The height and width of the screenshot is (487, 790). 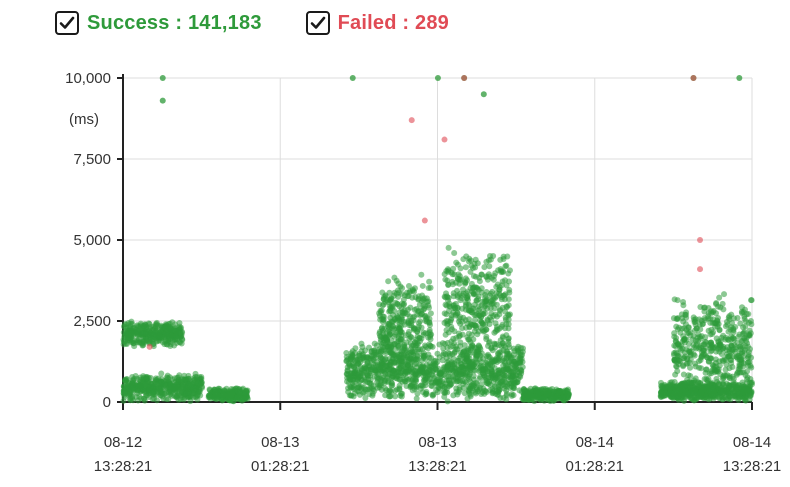 What do you see at coordinates (377, 23) in the screenshot?
I see `legend-failed-toggle: Failed : 289` at bounding box center [377, 23].